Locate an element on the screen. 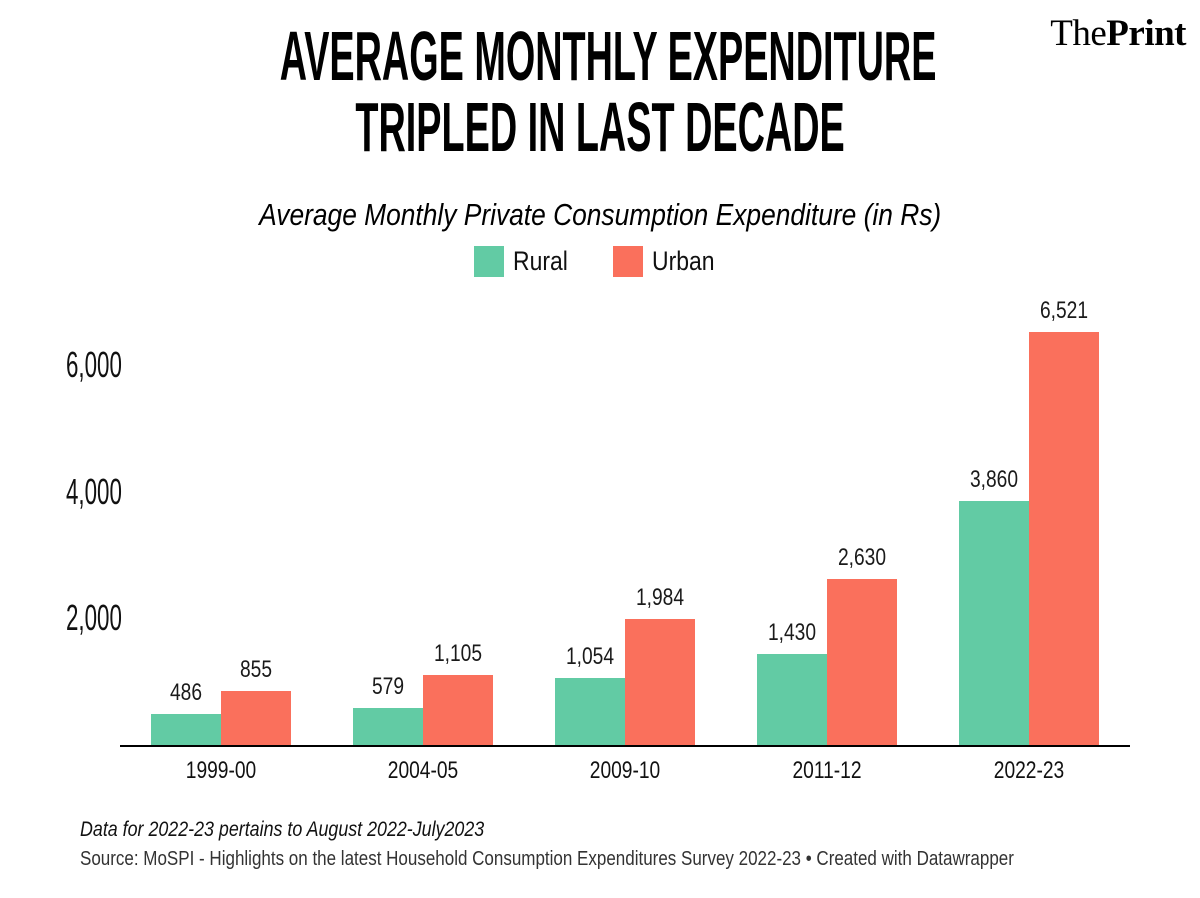 This screenshot has width=1200, height=898. category-label-2009-10: 2009-10 is located at coordinates (625, 770).